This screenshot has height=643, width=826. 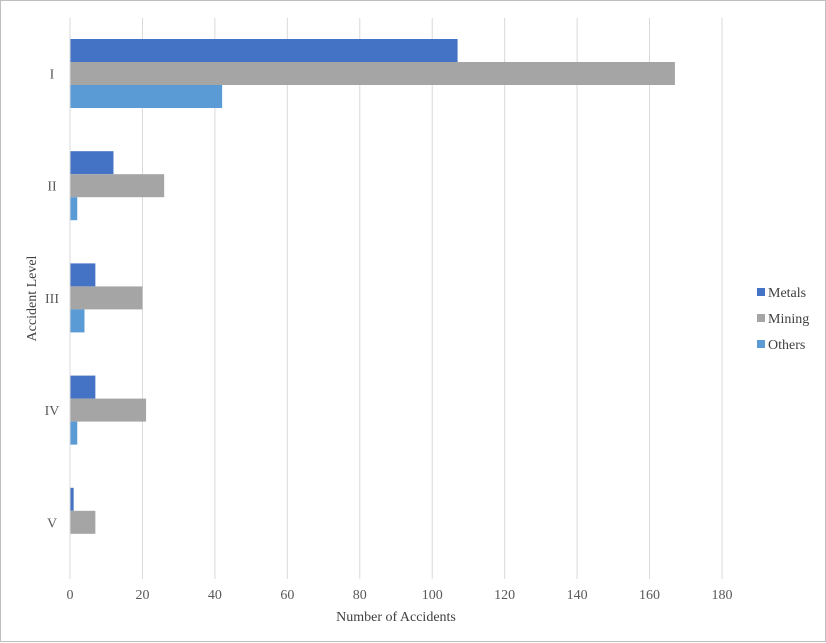 What do you see at coordinates (504, 595) in the screenshot?
I see `x-tick-label: 120` at bounding box center [504, 595].